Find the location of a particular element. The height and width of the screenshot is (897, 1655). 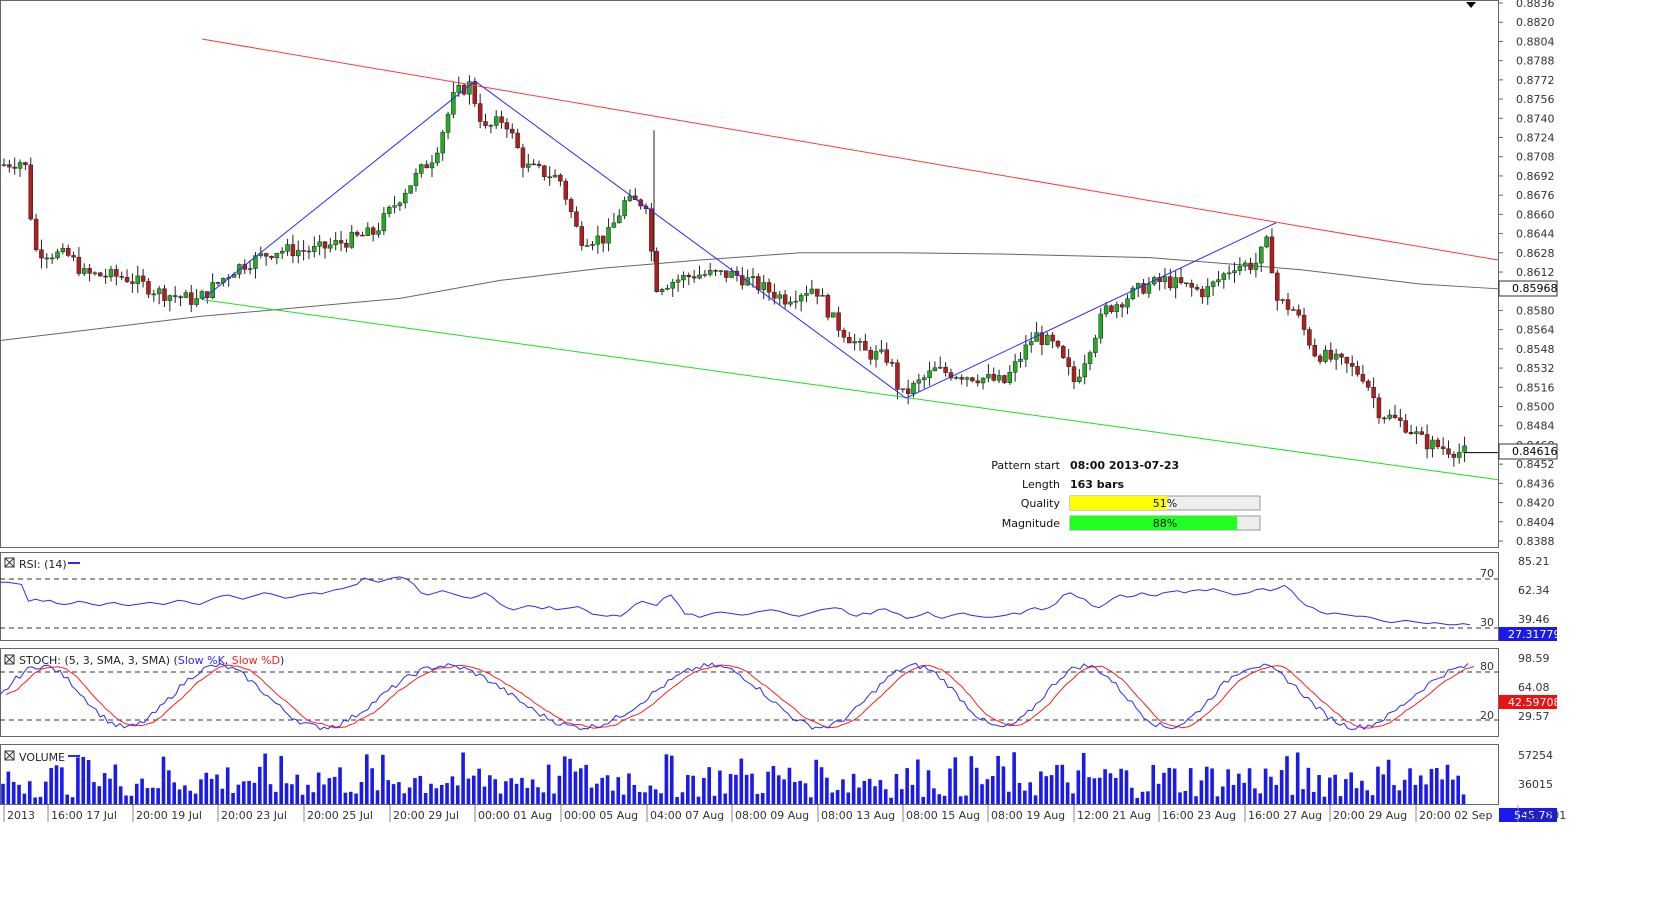

price-tick: 0.8420 is located at coordinates (1535, 503).